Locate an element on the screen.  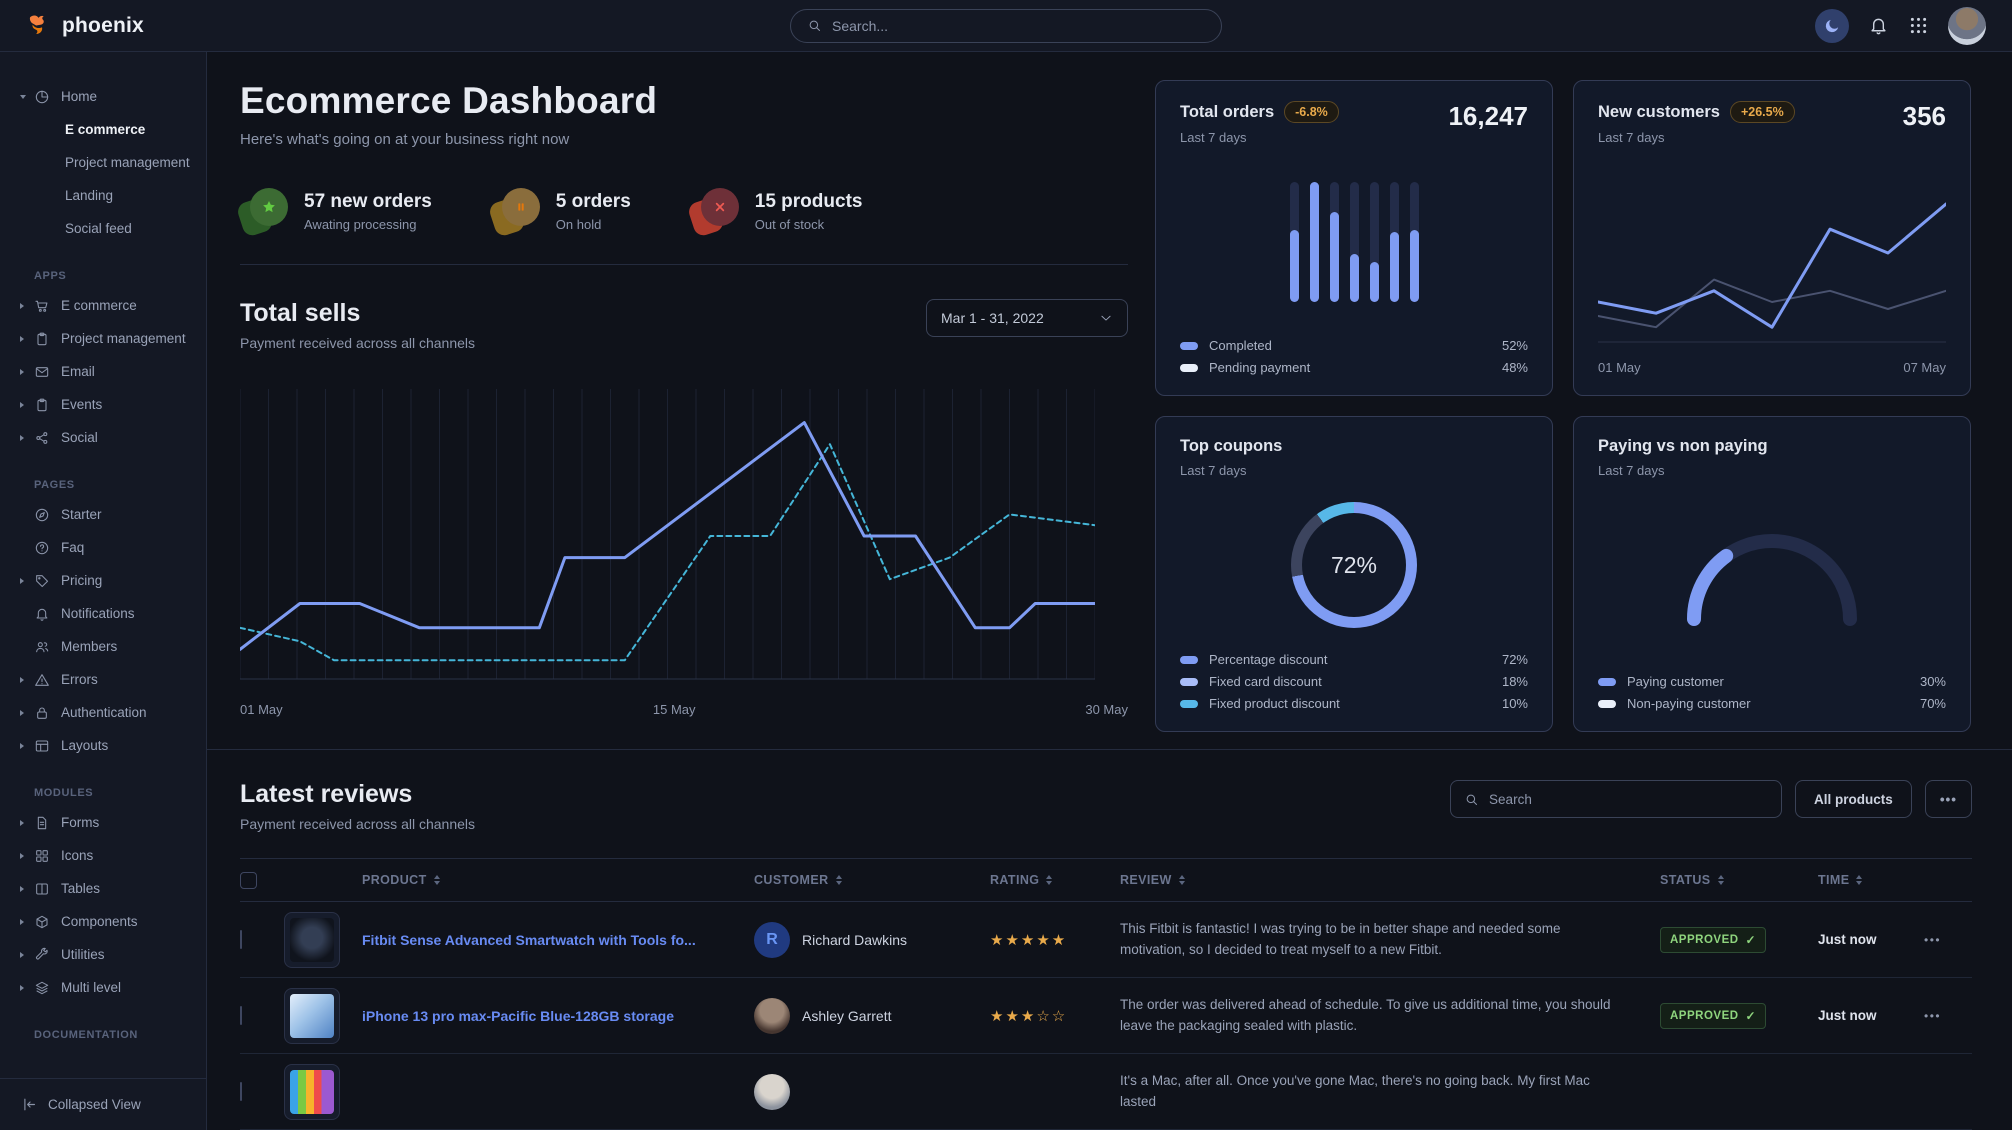
page-title: Ecommerce Dashboard is located at coordinates (449, 100).